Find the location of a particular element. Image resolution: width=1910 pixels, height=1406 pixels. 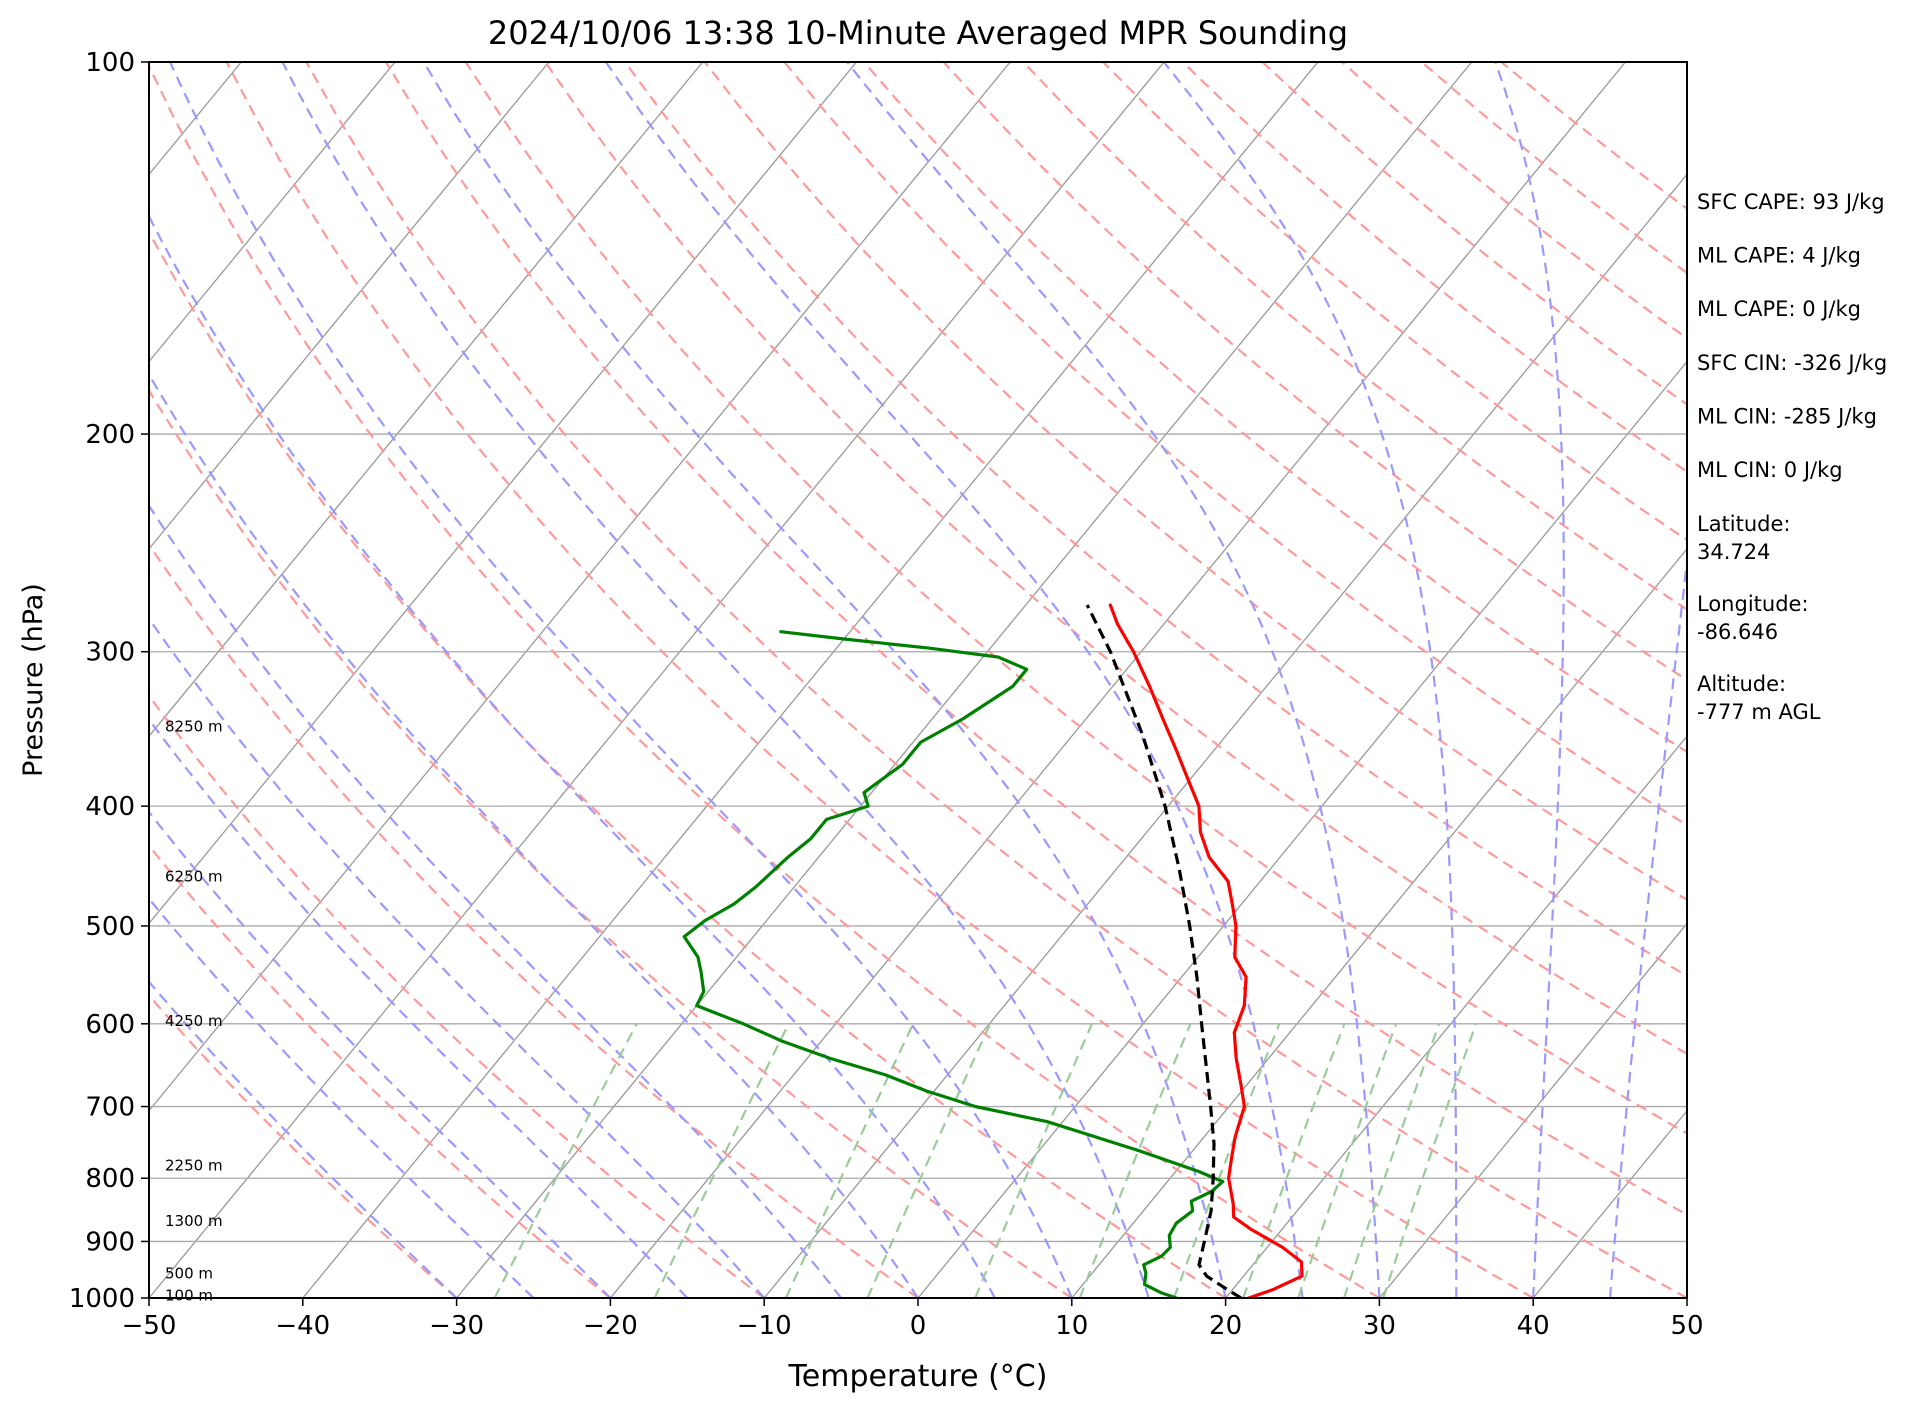

height-label: 1300 m is located at coordinates (194, 1221).